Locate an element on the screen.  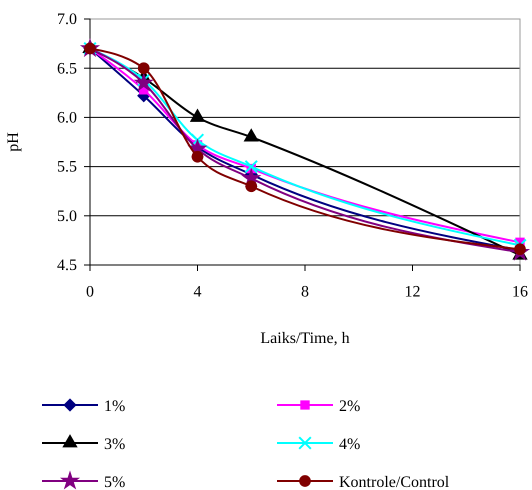
y-axis-title: pH is located at coordinates (13, 142).